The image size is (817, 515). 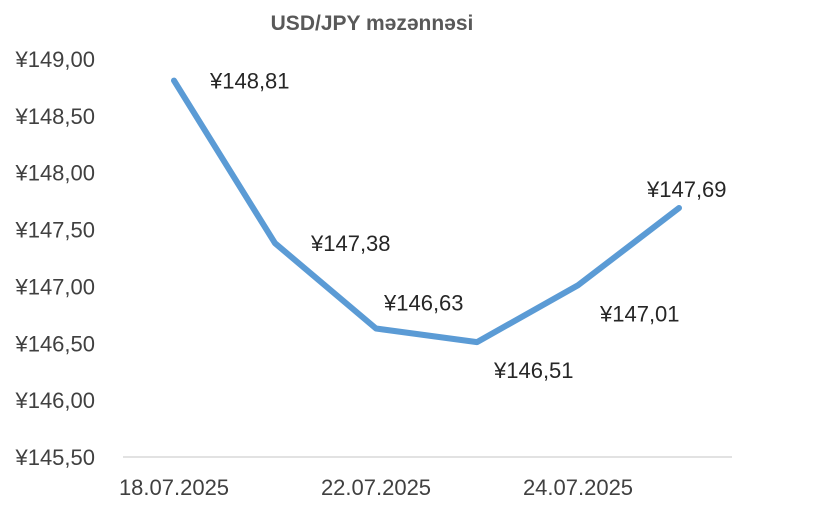 What do you see at coordinates (639, 313) in the screenshot?
I see `data-label: ¥147,01` at bounding box center [639, 313].